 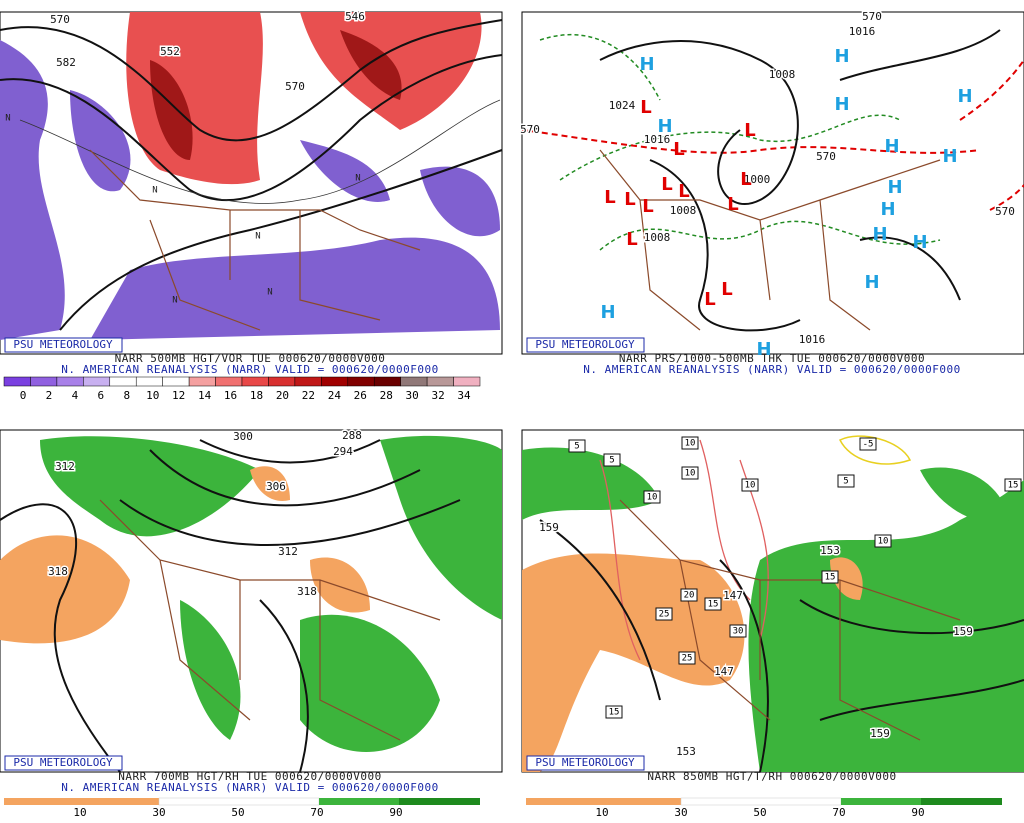 I want to click on caption: NARR 850MB HGT/T/RH 000620/0000V000, so click(x=771, y=776).